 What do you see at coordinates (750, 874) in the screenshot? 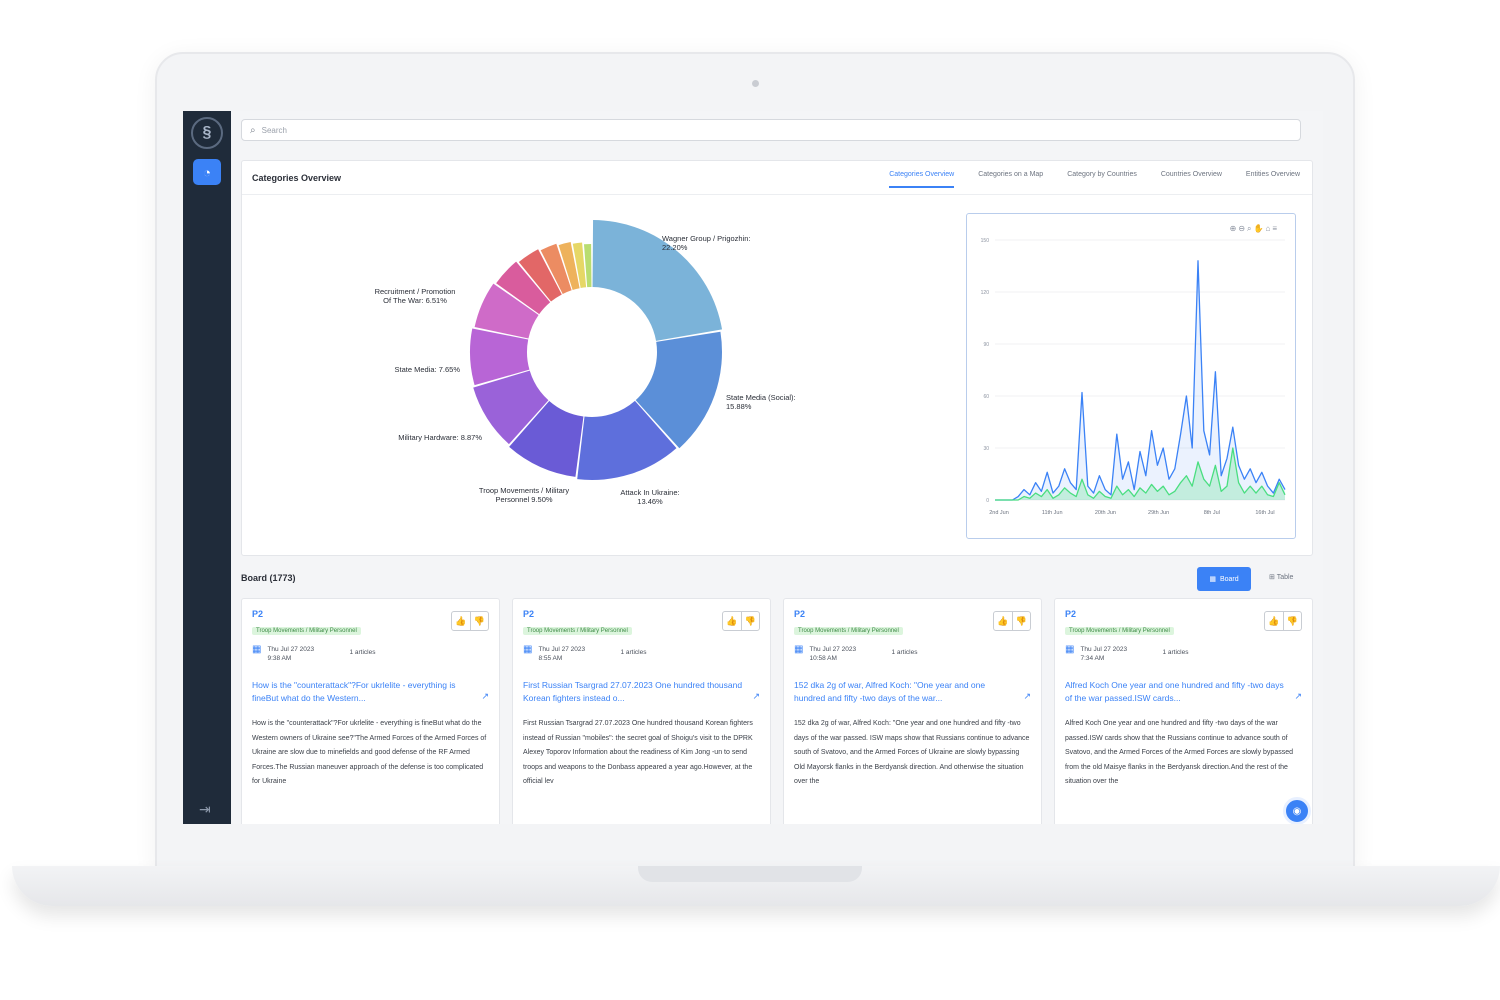
I see `laptop-notch` at bounding box center [750, 874].